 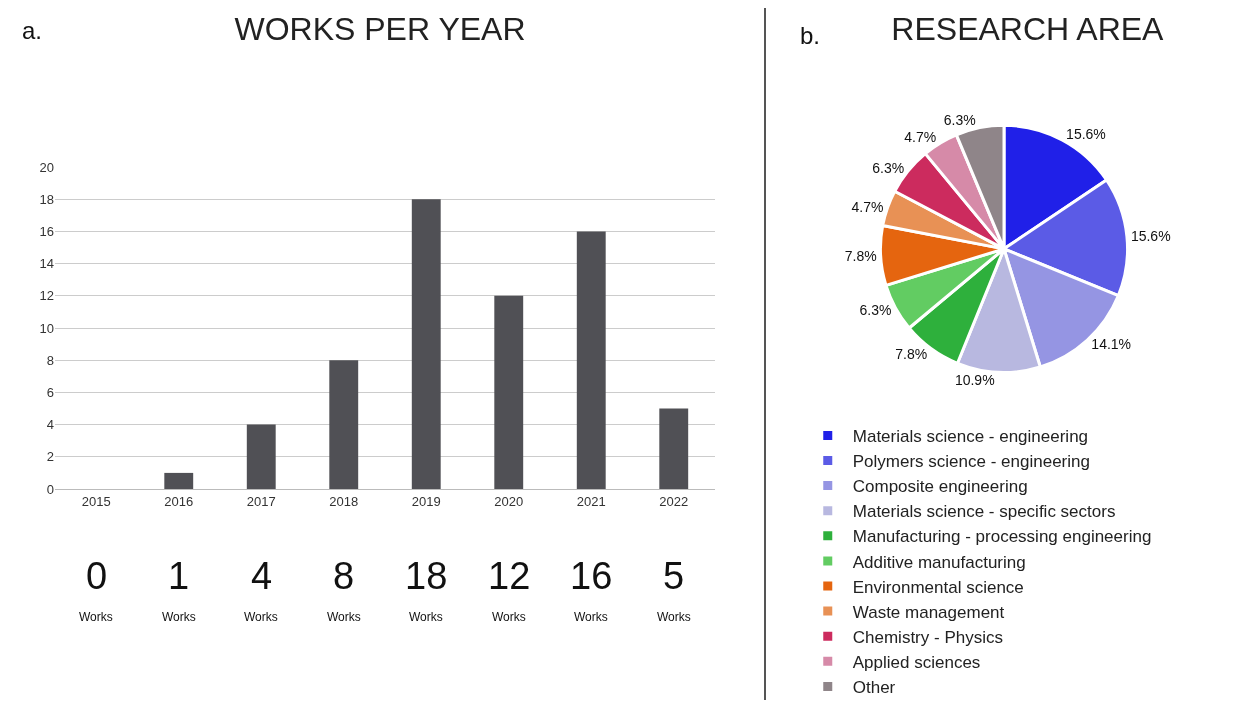 I want to click on x-tick-label: 2017, so click(x=261, y=501).